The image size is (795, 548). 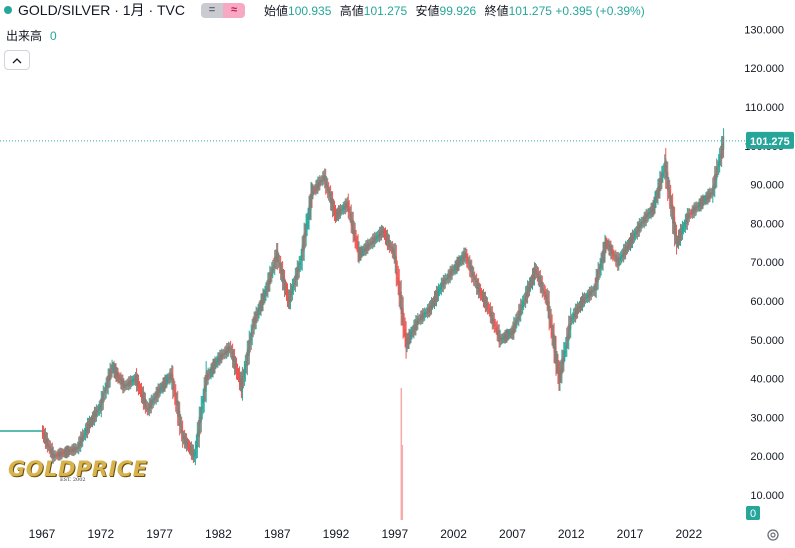 I want to click on gear-icon, so click(x=773, y=535).